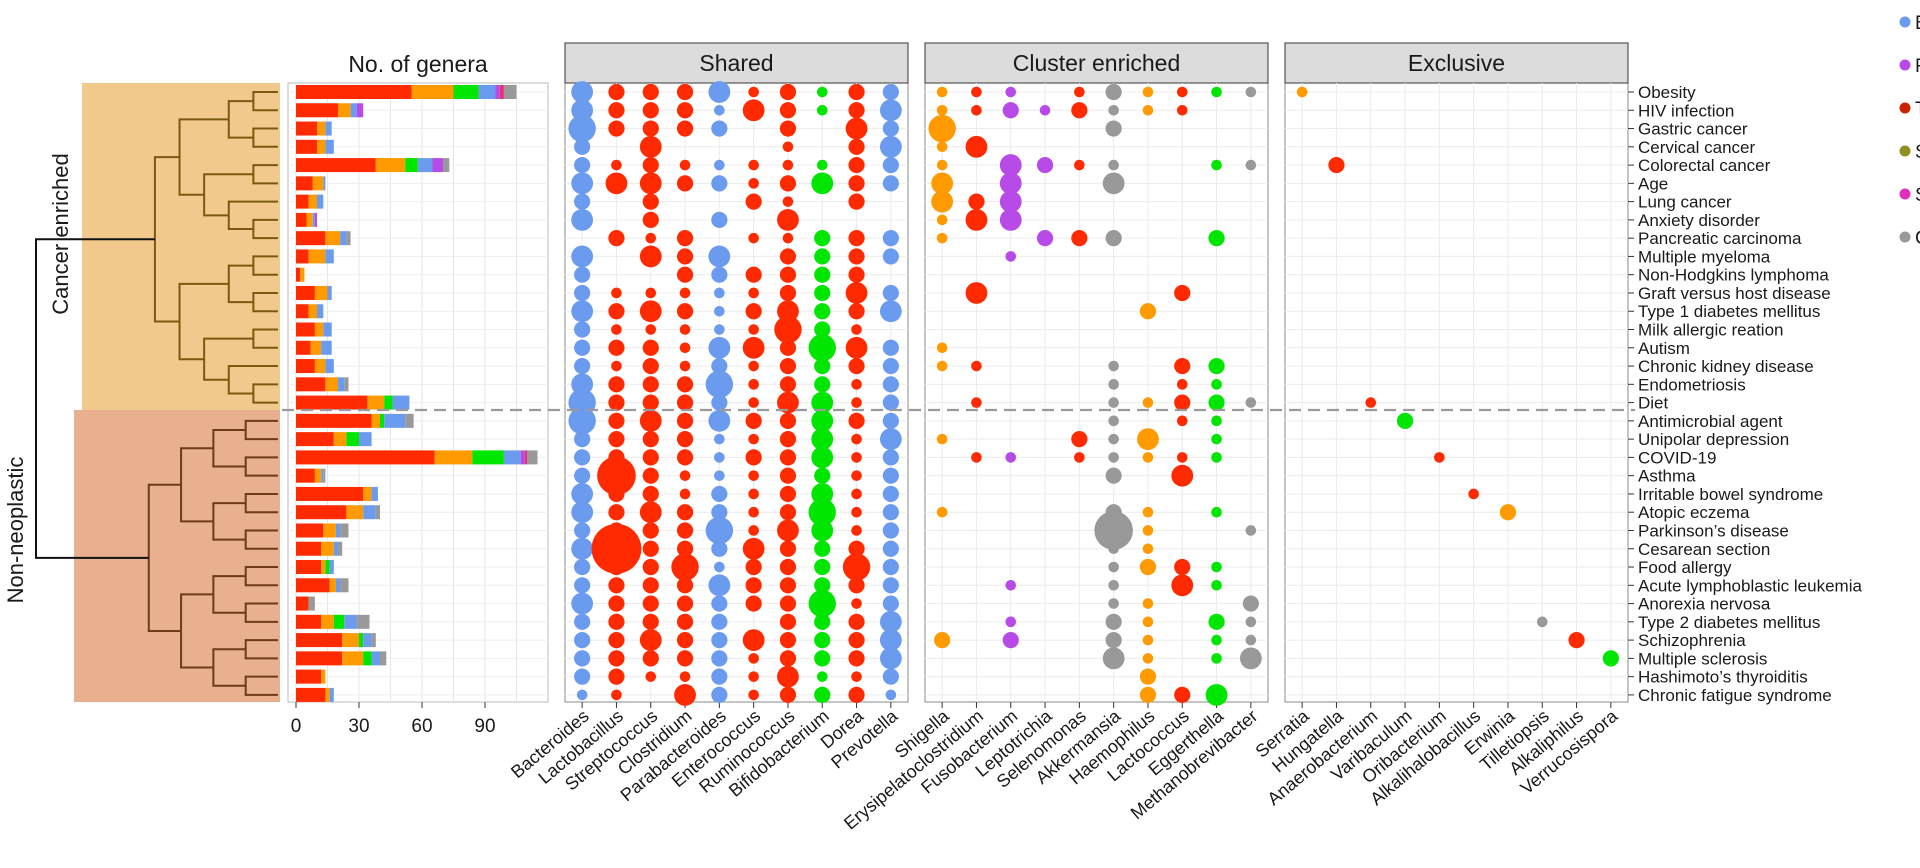 This screenshot has height=868, width=1920. What do you see at coordinates (38, 378) in the screenshot?
I see `group-labels: Cancer enriched Non-neoplastic` at bounding box center [38, 378].